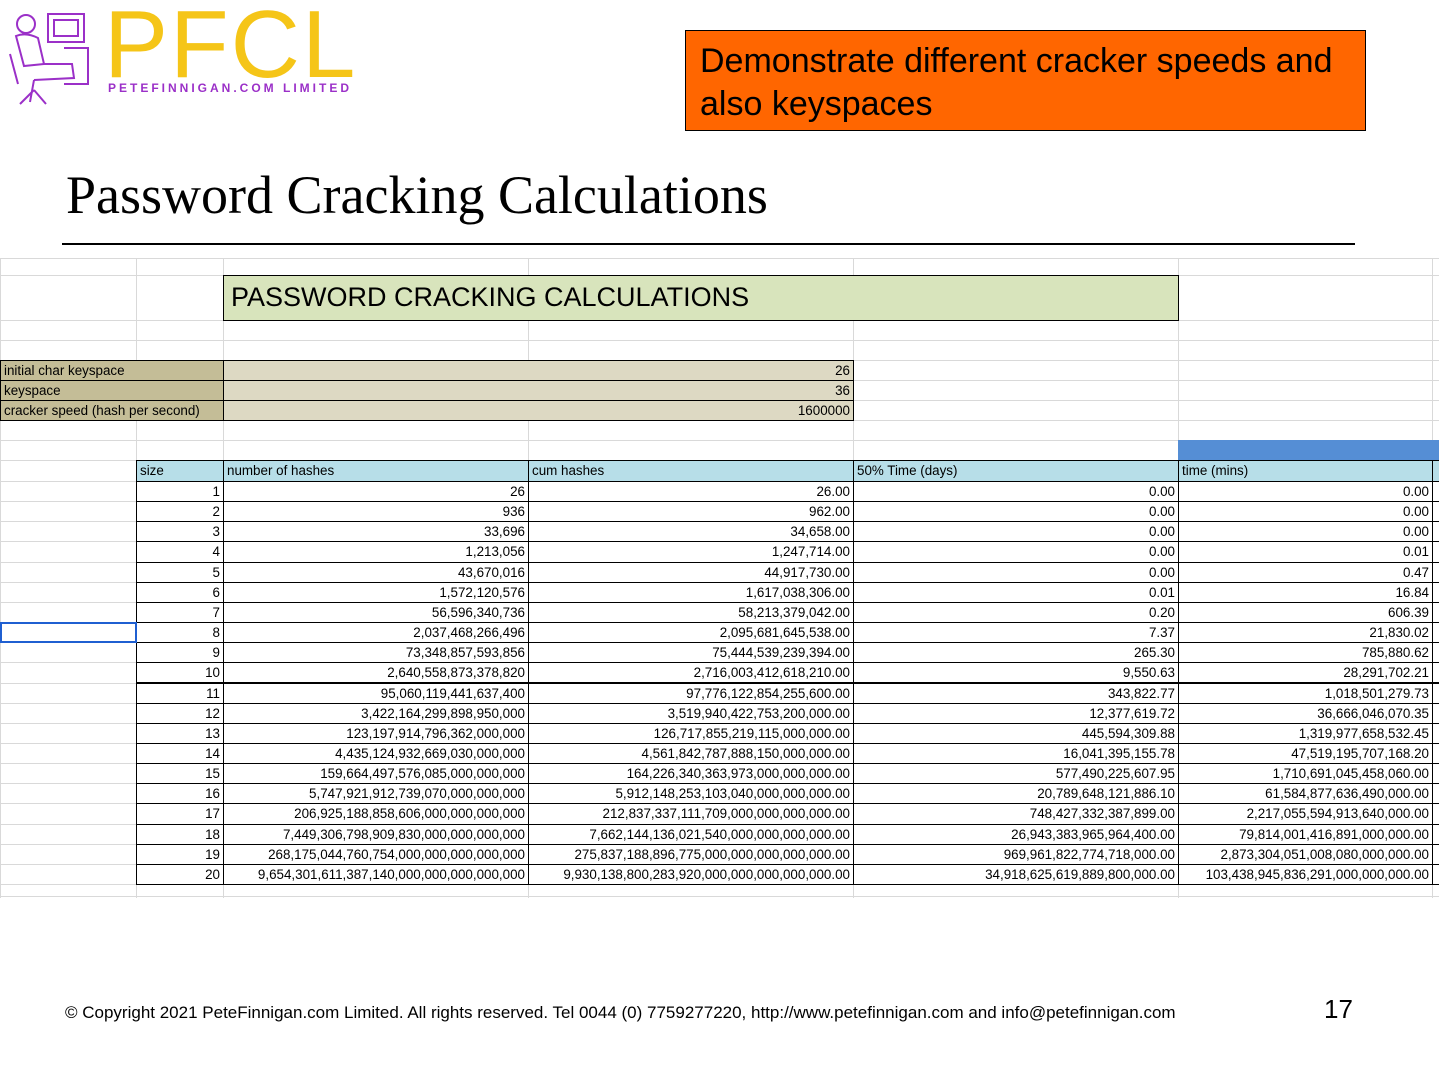 This screenshot has width=1439, height=1079. Describe the element at coordinates (691, 633) in the screenshot. I see `table-cell: 2,095,681,645,538.00` at that location.